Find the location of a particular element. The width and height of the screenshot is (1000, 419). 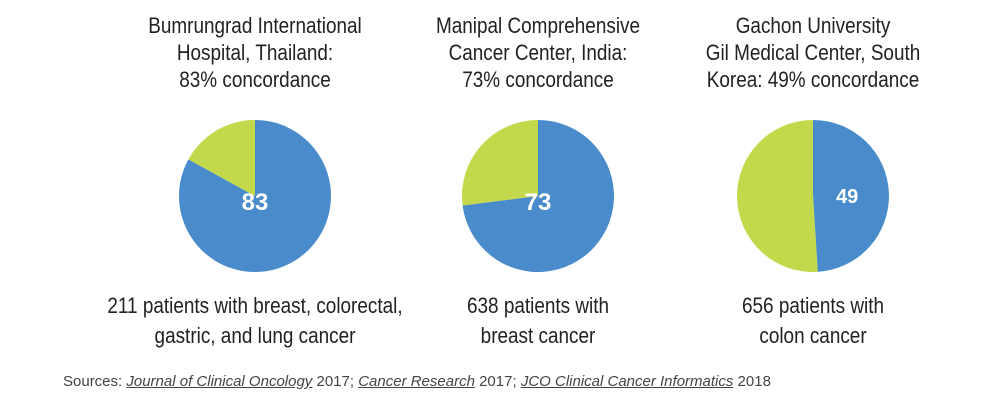

chart-caption: 656 patients with colon cancer is located at coordinates (813, 321).